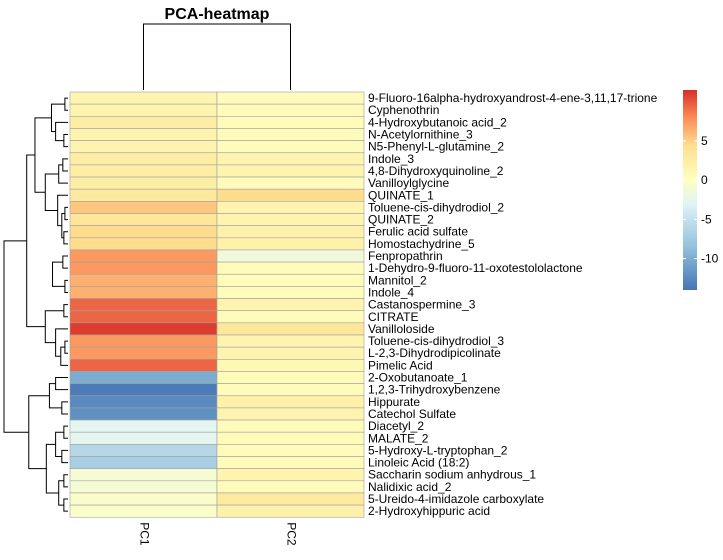  I want to click on row-label: Linoleic Acid (18:2), so click(418, 463).